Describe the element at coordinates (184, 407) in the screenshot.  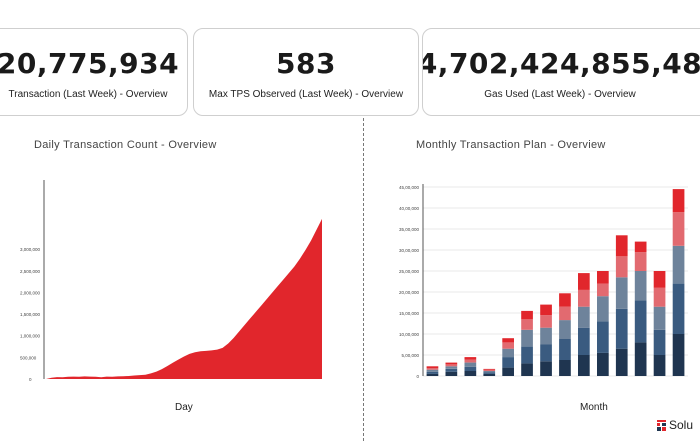
I see `x-axis-title-day: Day` at that location.